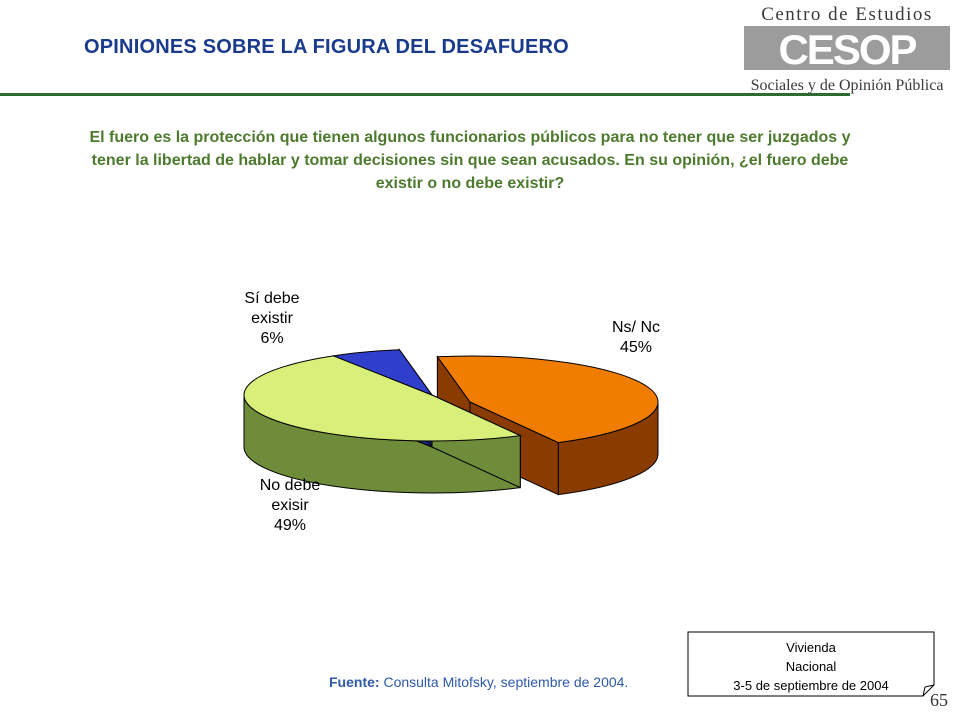 The width and height of the screenshot is (960, 720). What do you see at coordinates (290, 485) in the screenshot?
I see `slice-label-1-line-0: No debe` at bounding box center [290, 485].